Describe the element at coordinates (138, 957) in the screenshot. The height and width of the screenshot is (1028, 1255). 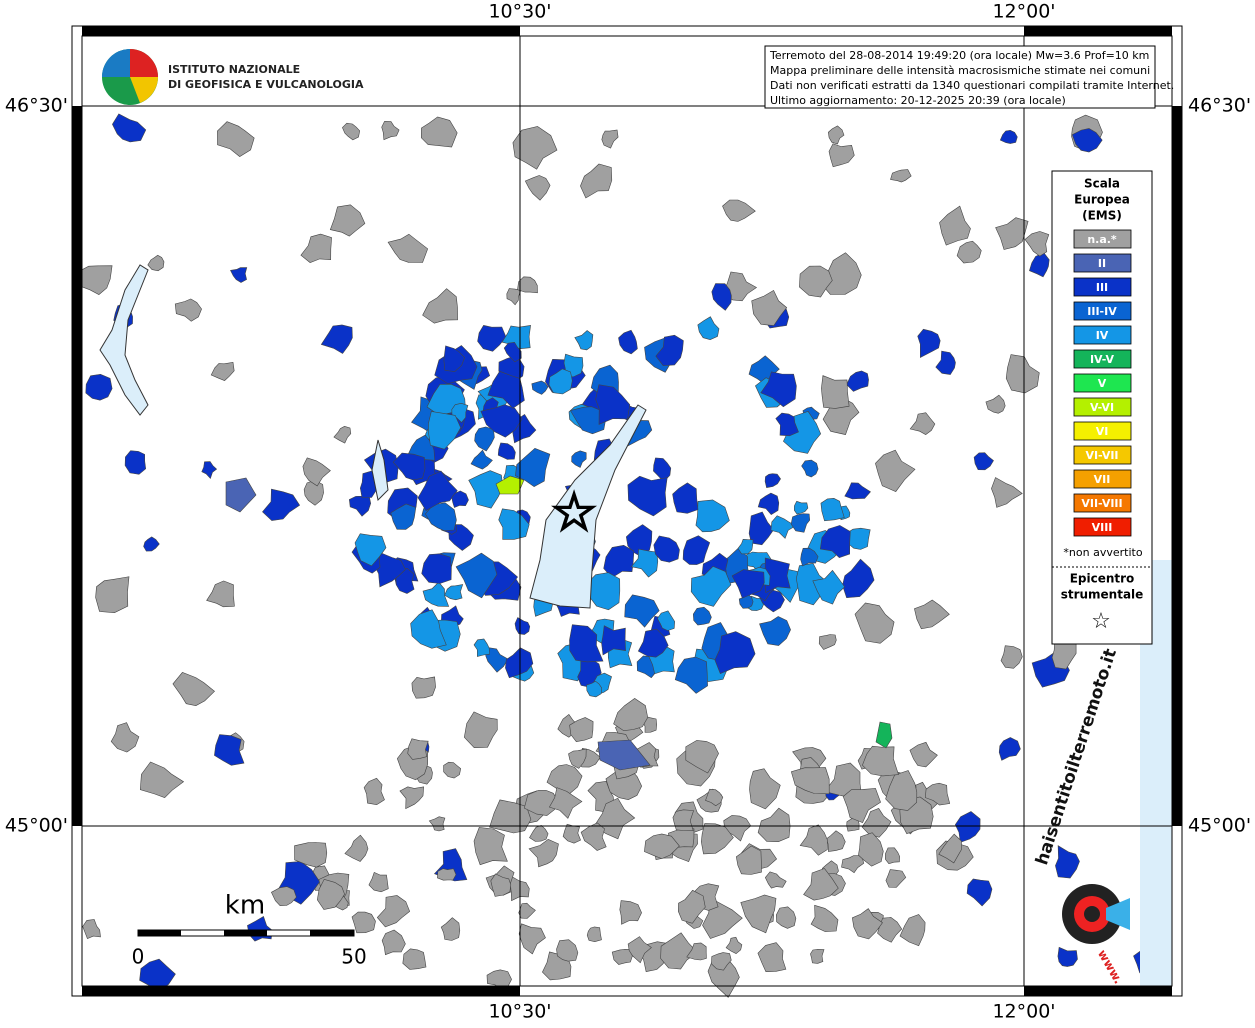
I see `scale-label: 0` at that location.